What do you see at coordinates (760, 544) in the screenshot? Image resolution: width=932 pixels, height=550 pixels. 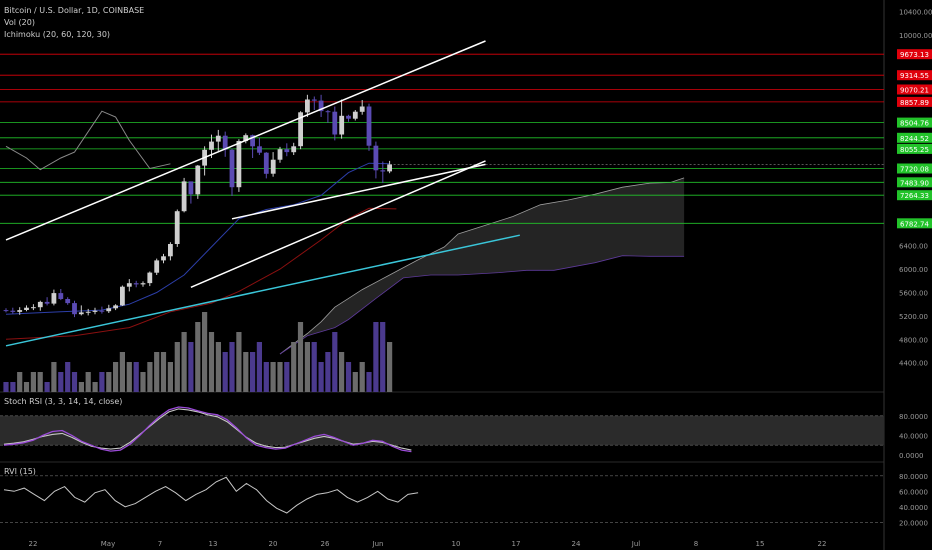 I see `time-tick-label: 15` at bounding box center [760, 544].